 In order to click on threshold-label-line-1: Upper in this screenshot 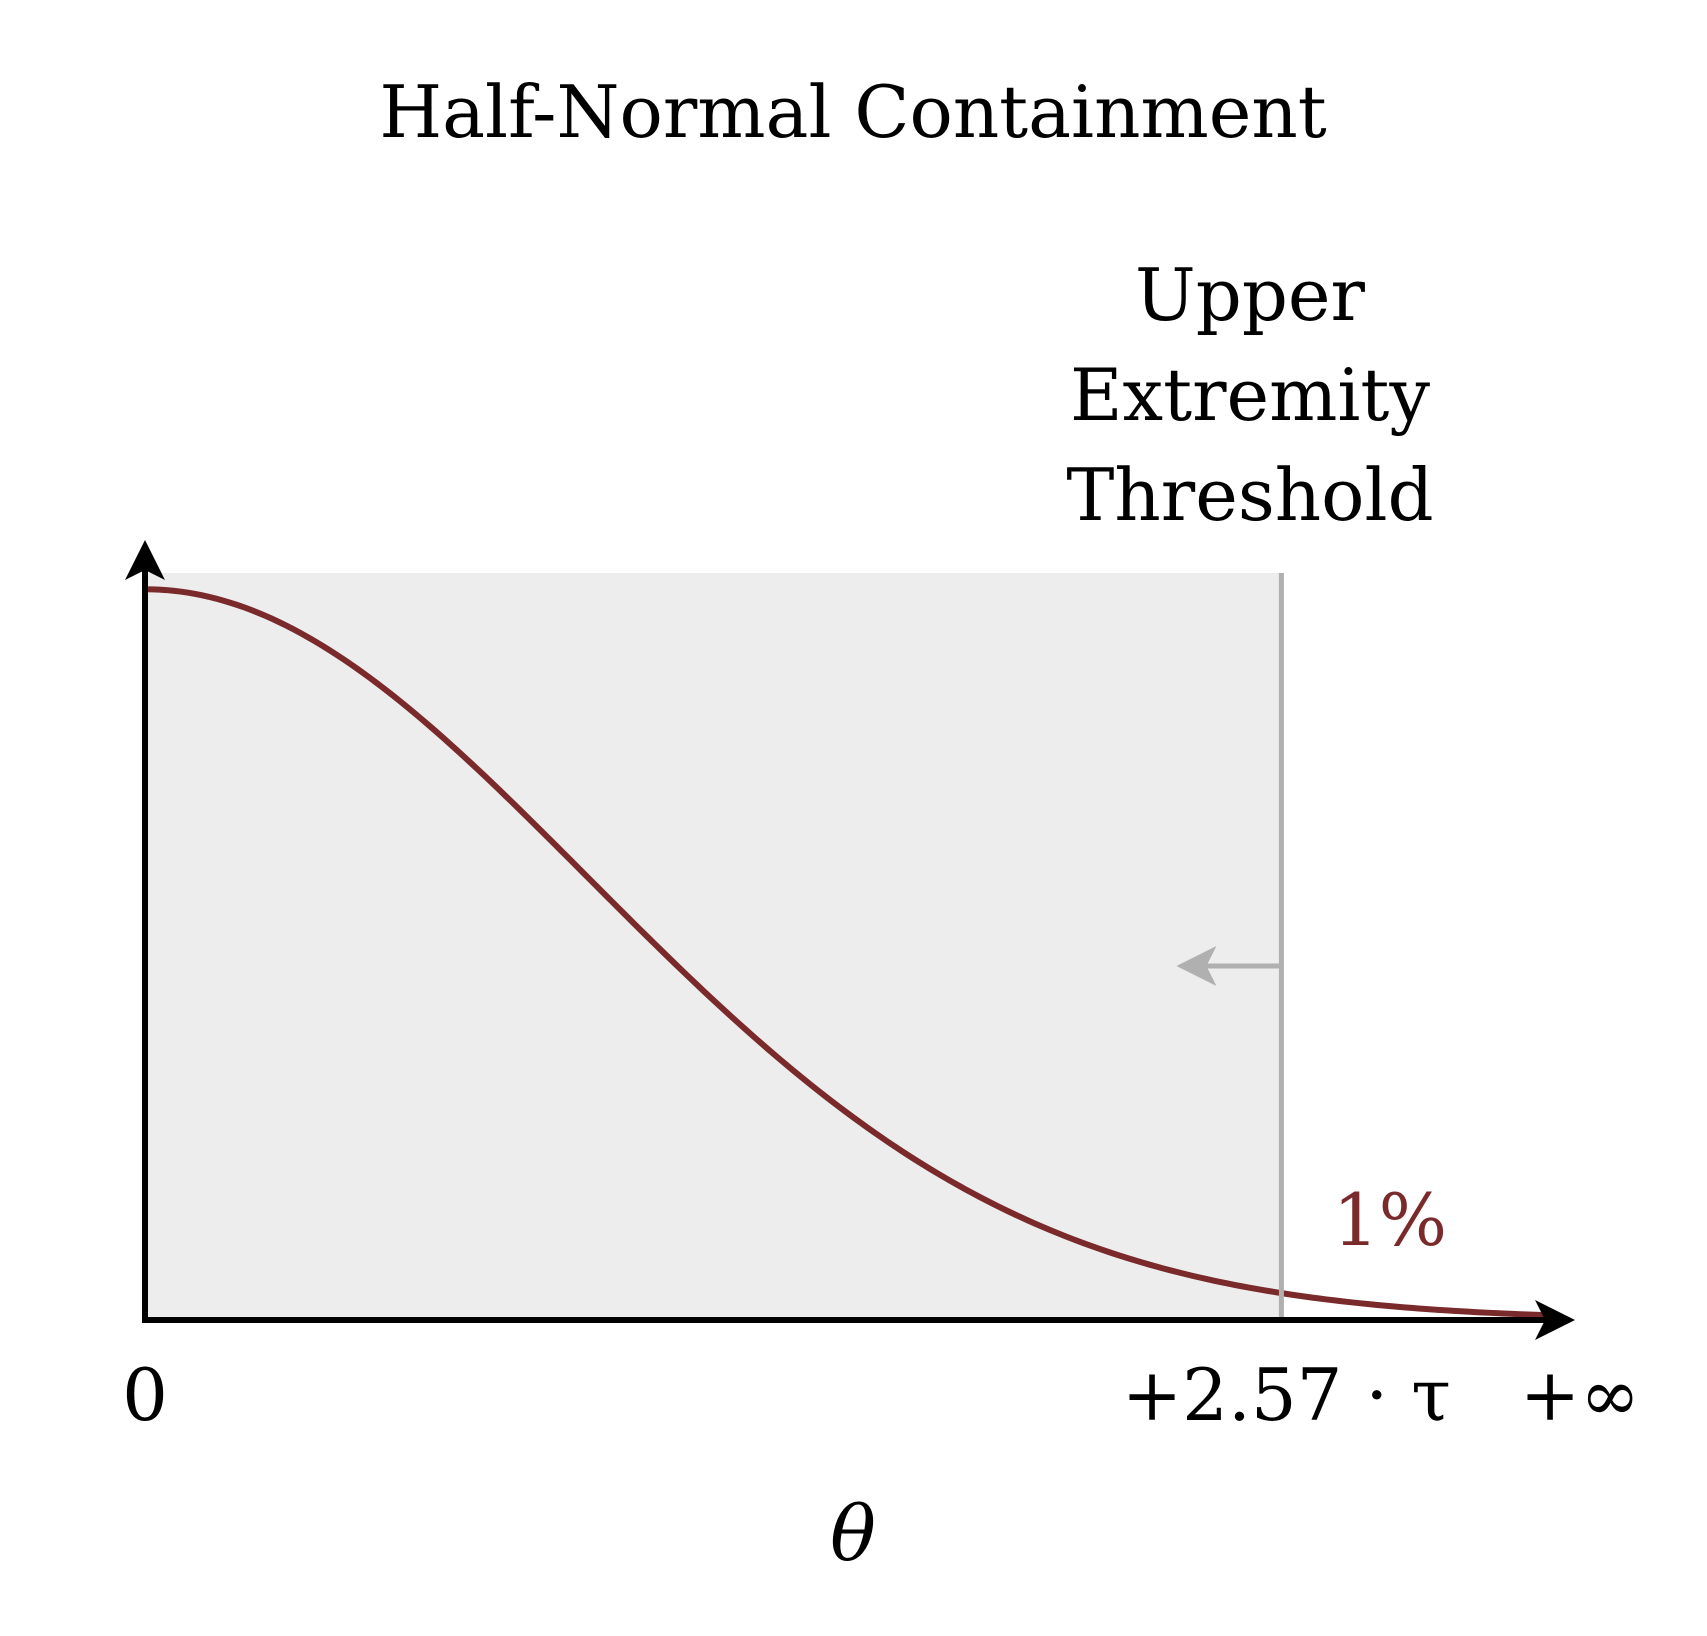, I will do `click(1250, 295)`.